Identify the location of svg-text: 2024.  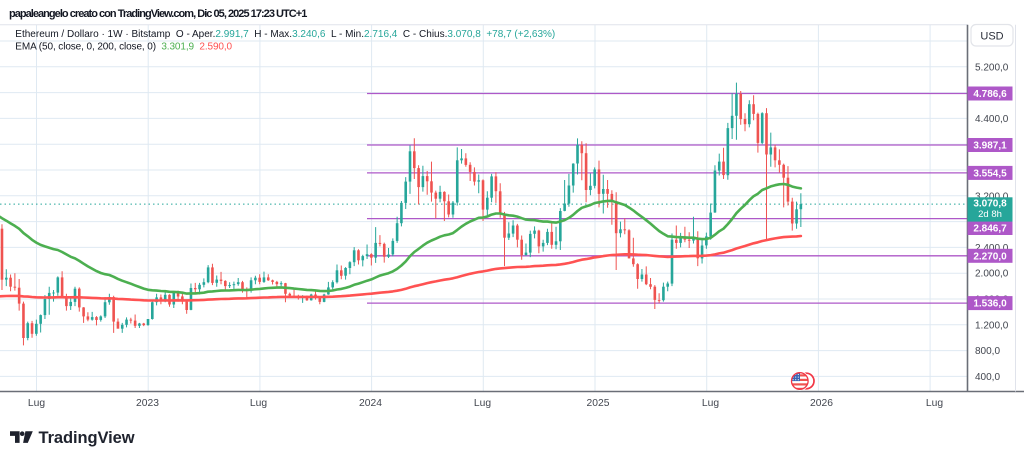
(370, 403).